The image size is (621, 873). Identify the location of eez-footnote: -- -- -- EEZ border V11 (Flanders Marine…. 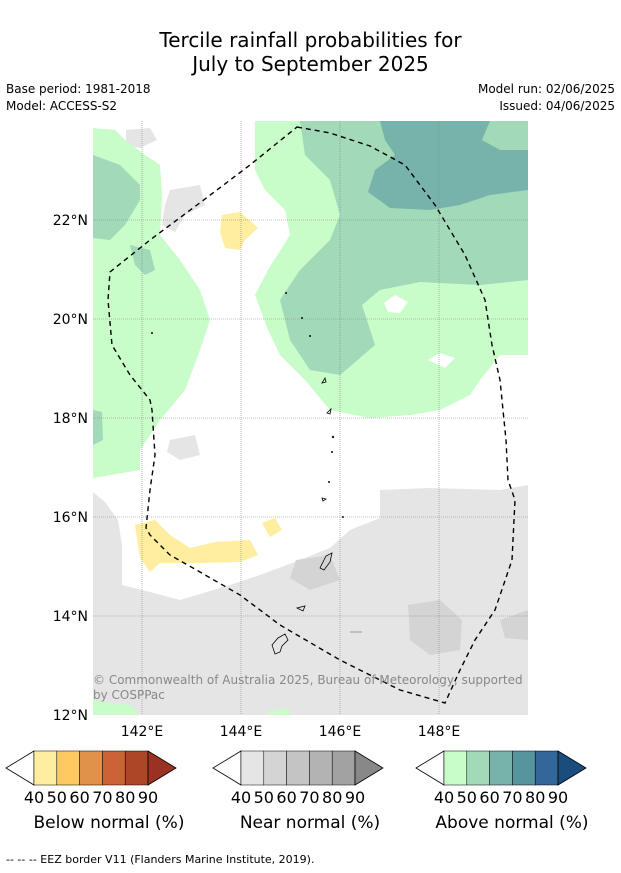
(160, 859).